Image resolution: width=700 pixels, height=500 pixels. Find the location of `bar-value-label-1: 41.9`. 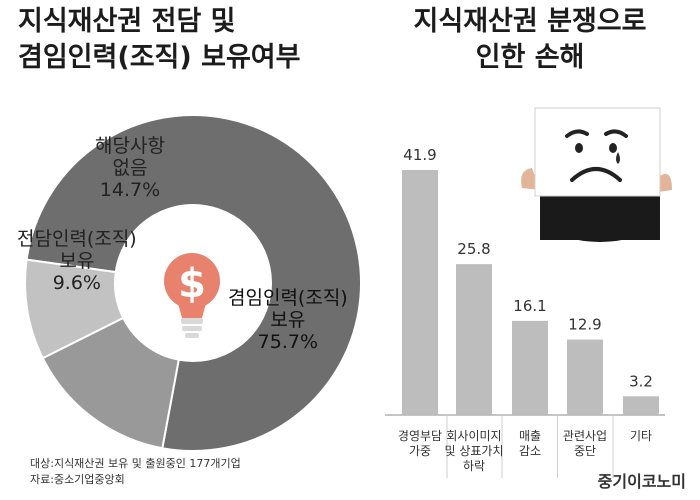

bar-value-label-1: 41.9 is located at coordinates (419, 155).